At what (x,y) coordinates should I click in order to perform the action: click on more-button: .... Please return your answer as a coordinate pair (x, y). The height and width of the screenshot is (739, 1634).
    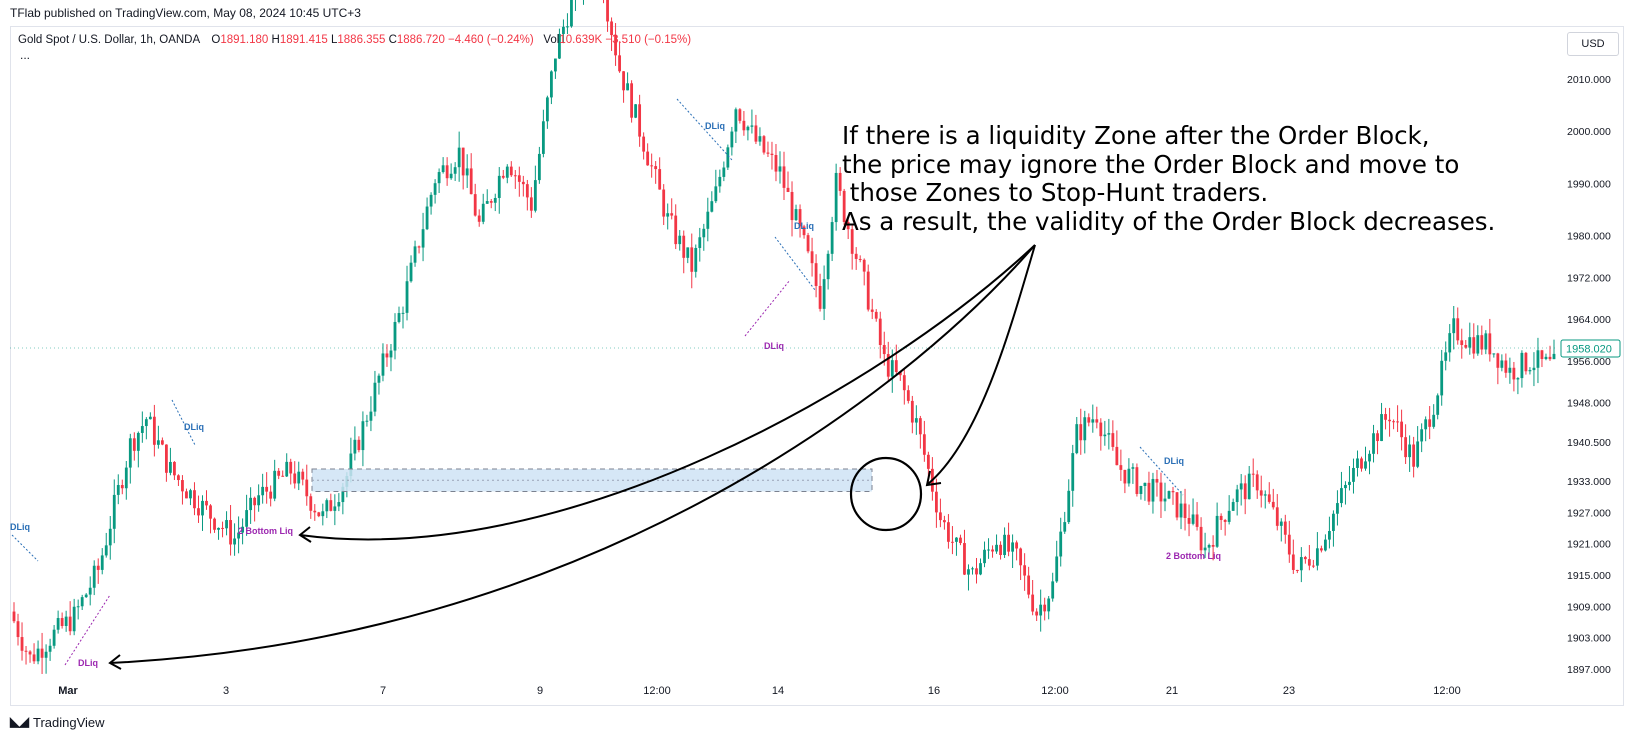
    Looking at the image, I should click on (25, 55).